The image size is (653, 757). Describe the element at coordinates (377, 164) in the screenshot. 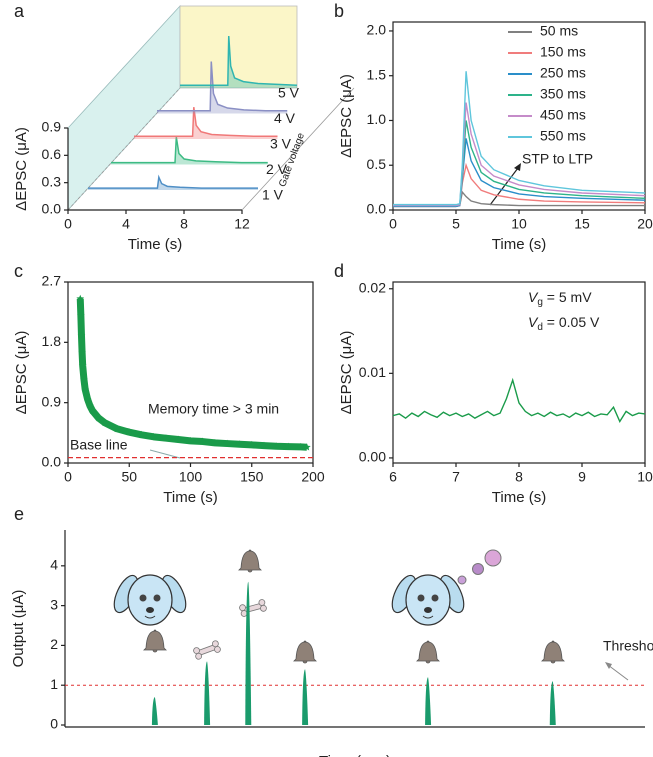

I see `y-tick-label: 0.5` at that location.